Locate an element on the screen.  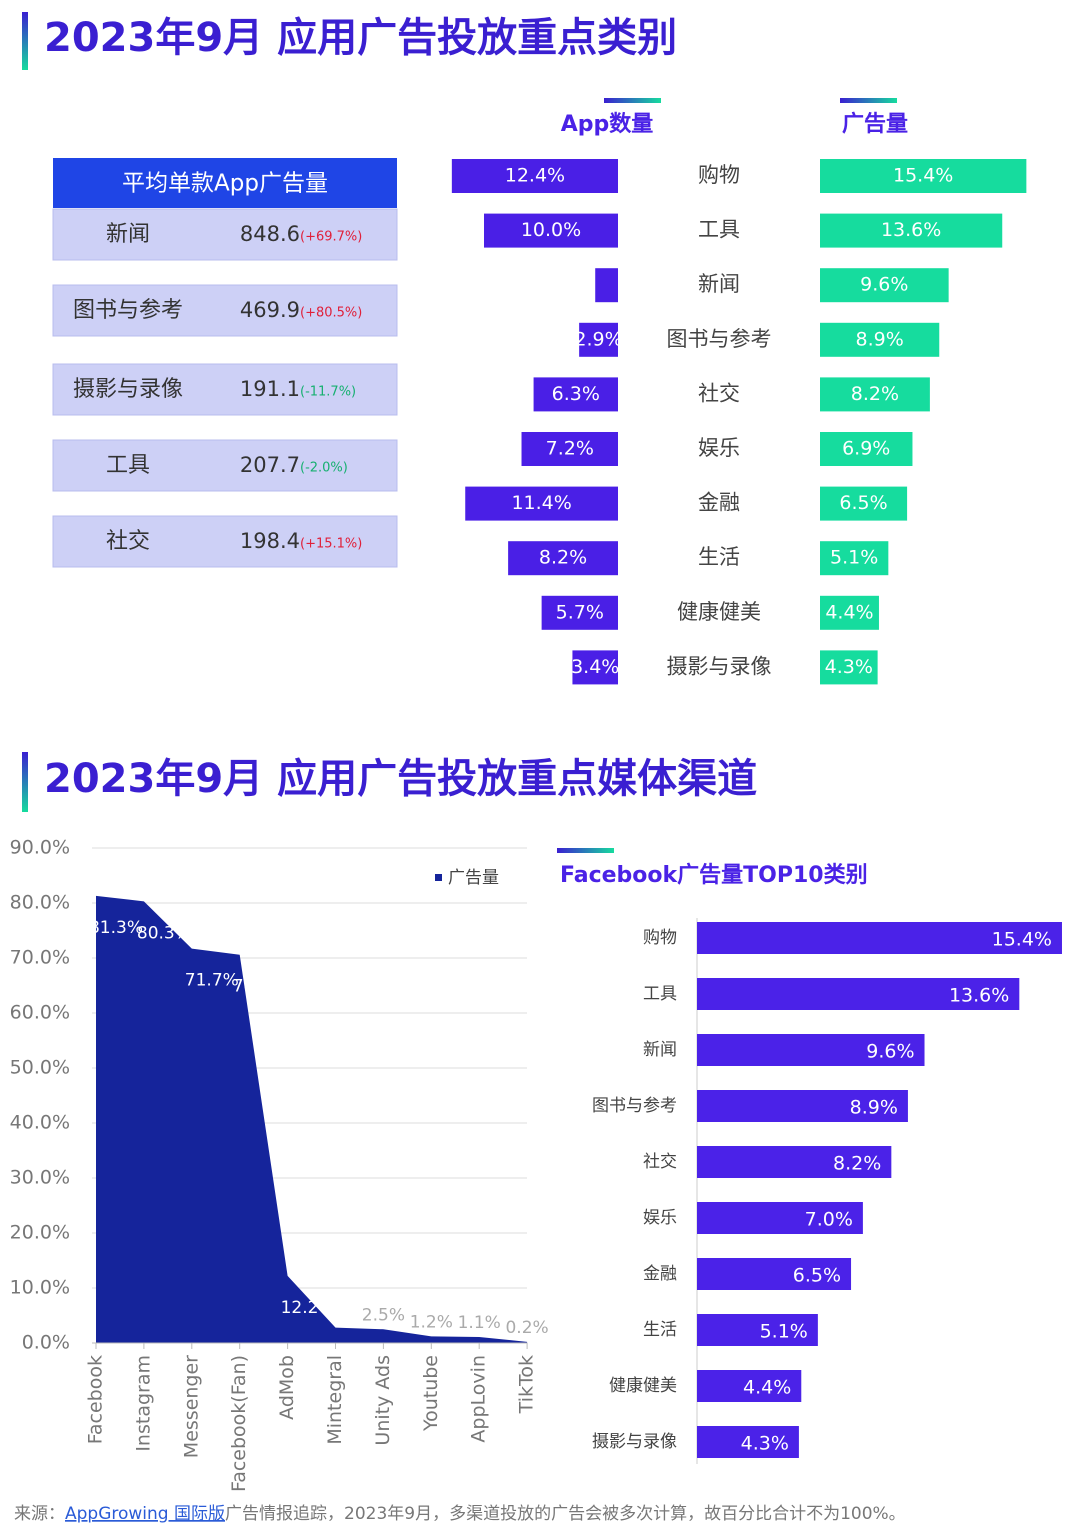
value-label: 70.6% is located at coordinates (260, 987).